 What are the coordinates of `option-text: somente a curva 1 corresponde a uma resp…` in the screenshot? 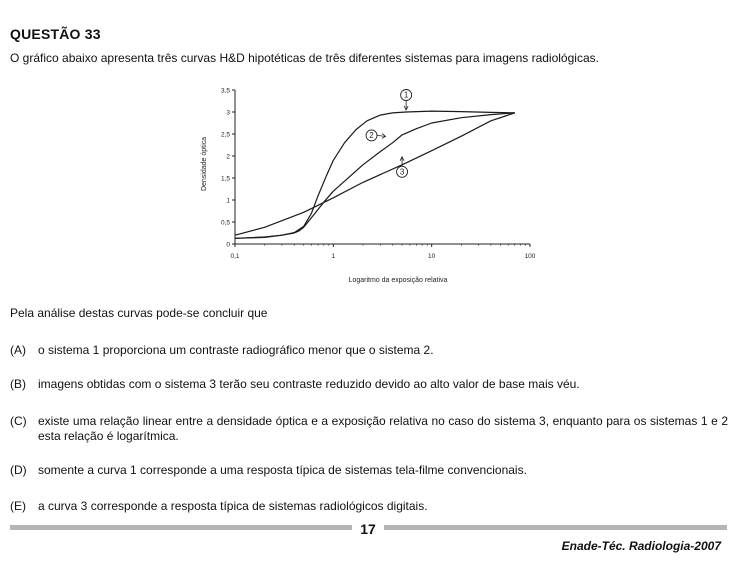 It's located at (282, 470).